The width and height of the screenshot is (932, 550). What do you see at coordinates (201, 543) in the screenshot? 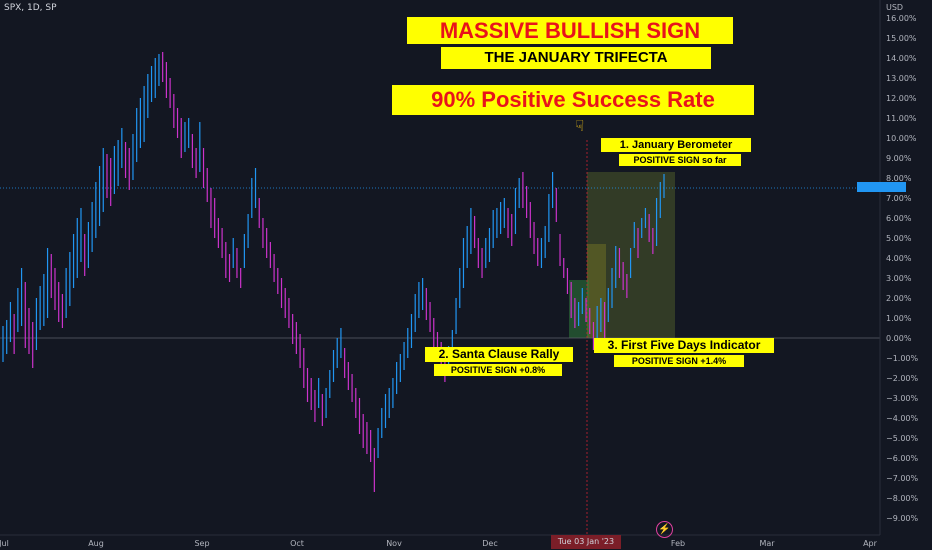
I see `x-tick-label: Sep` at bounding box center [201, 543].